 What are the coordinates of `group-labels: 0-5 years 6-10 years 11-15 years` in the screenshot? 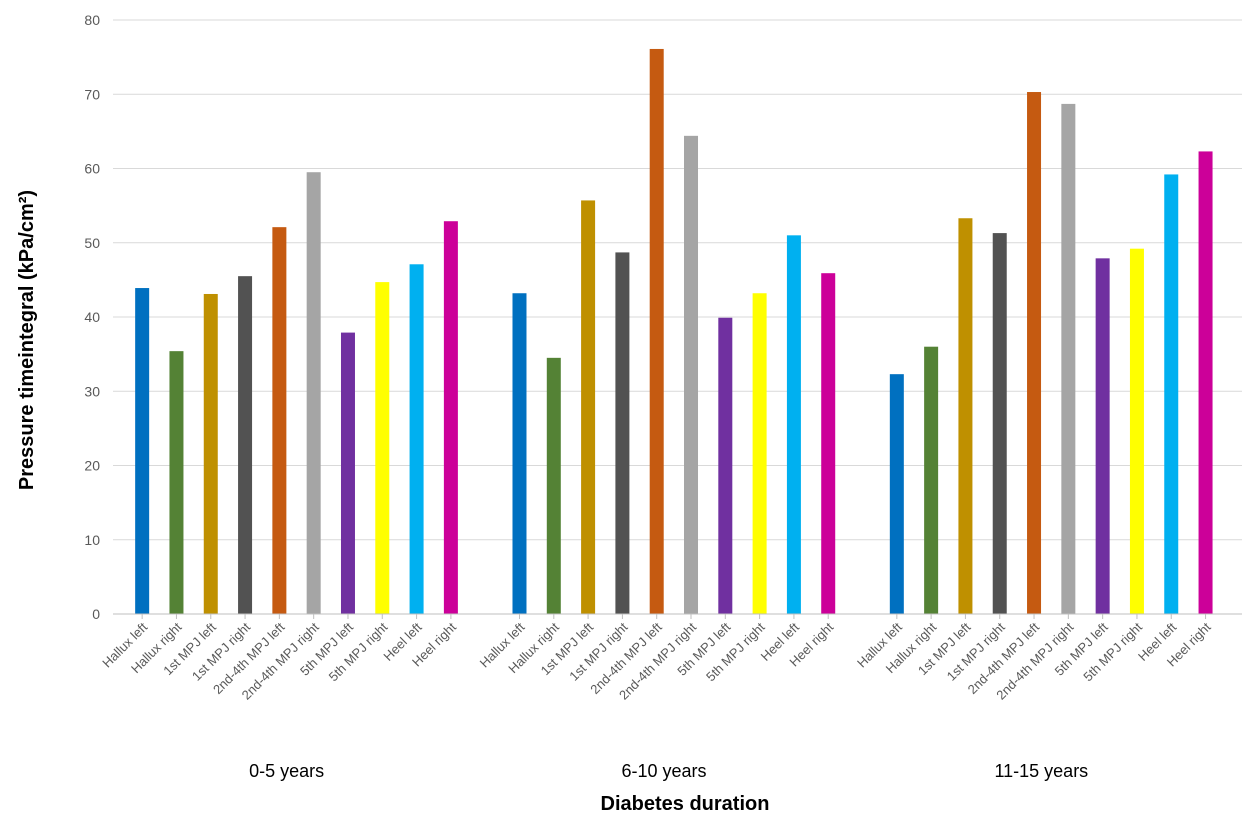 It's located at (668, 771).